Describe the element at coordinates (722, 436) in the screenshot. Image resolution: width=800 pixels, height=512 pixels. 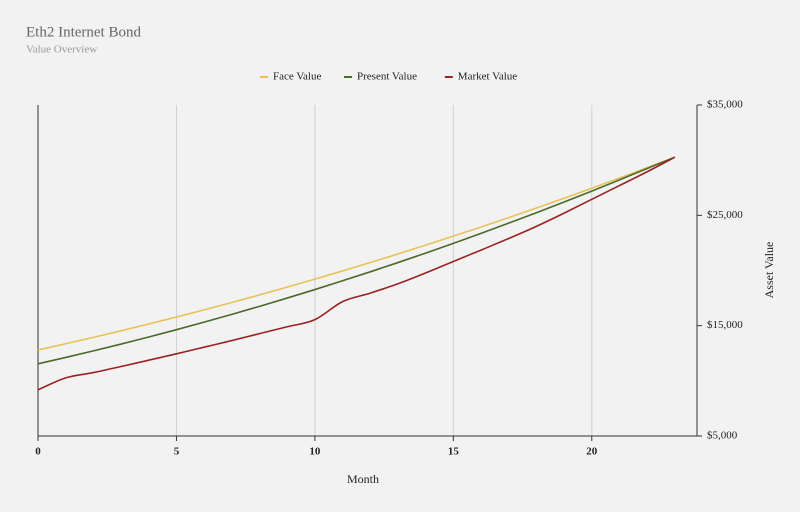
I see `y-tick-label: $5,000` at that location.